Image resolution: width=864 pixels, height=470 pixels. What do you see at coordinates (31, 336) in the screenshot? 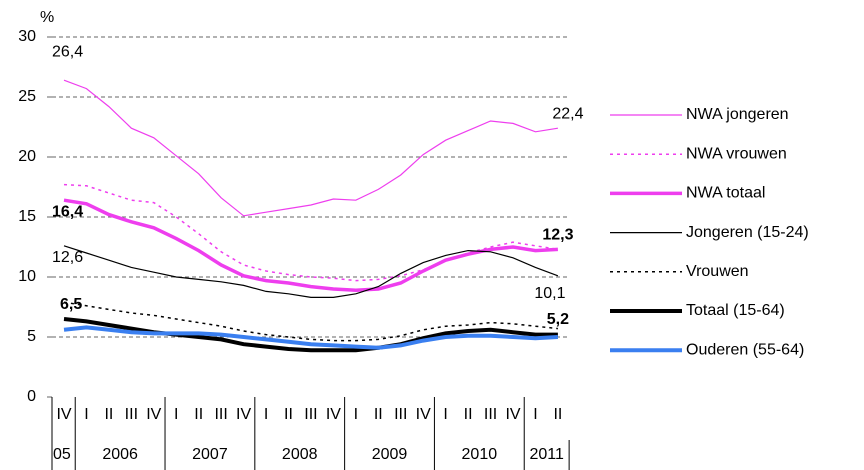
I see `y-tick-label: 5` at bounding box center [31, 336].